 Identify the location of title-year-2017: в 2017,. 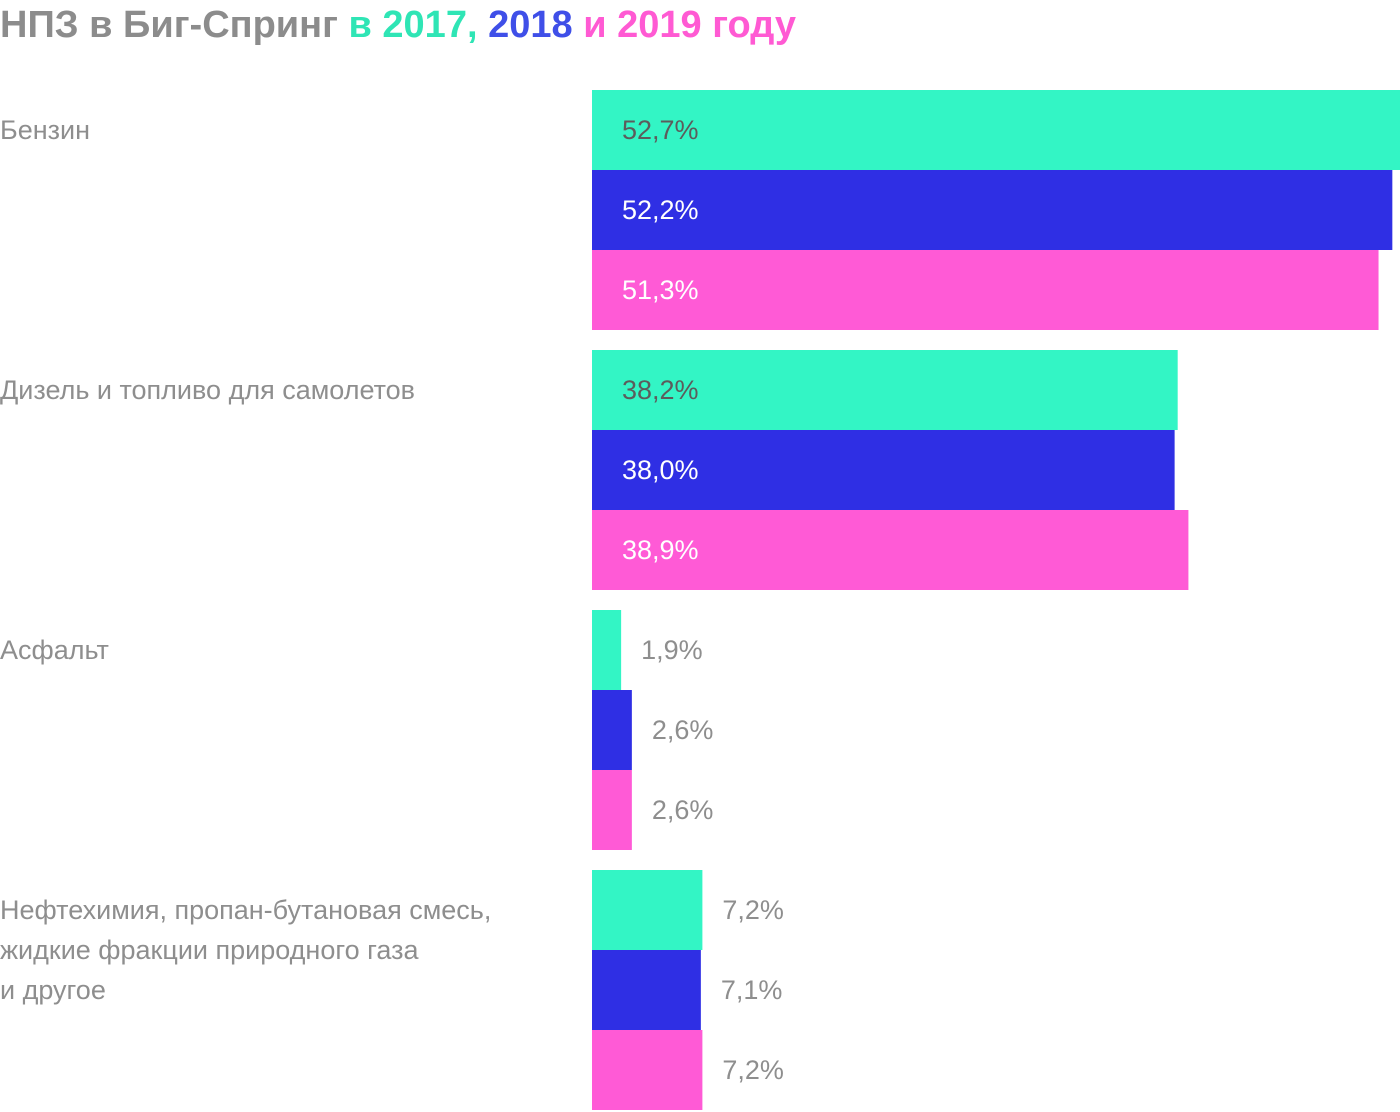
(413, 25).